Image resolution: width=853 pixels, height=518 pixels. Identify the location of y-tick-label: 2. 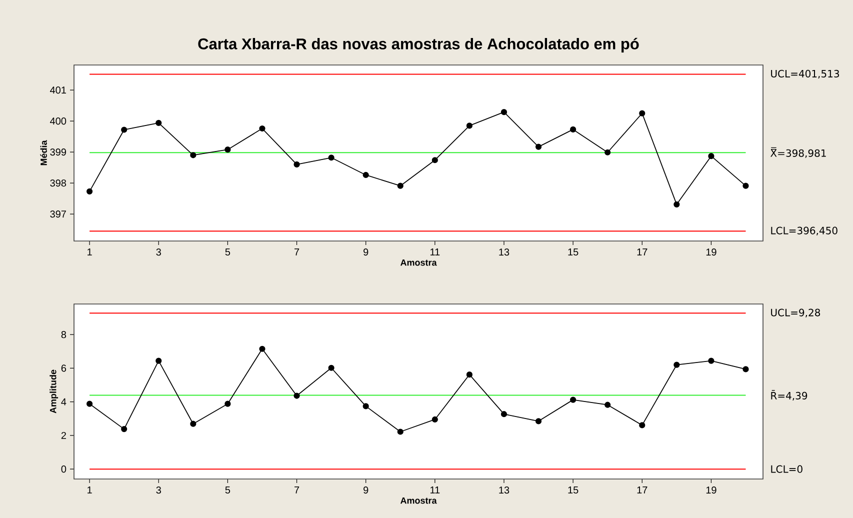
(63, 435).